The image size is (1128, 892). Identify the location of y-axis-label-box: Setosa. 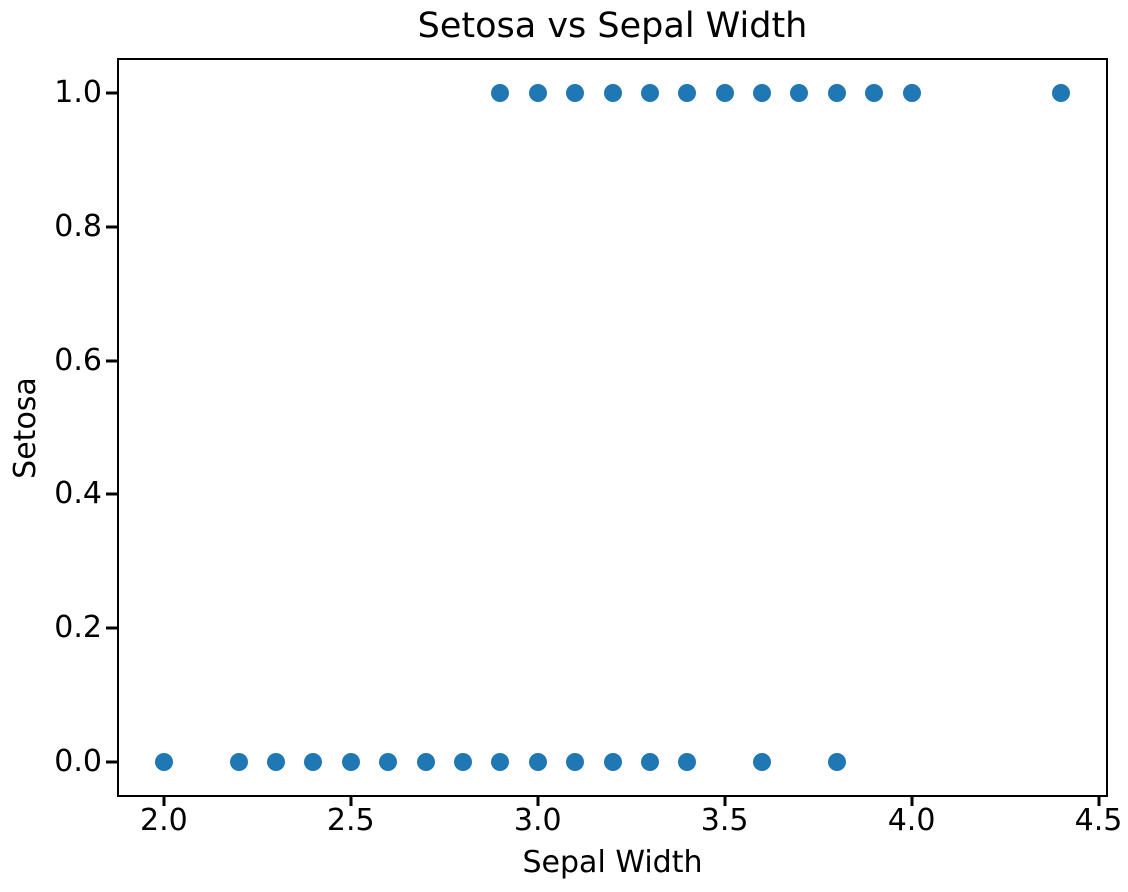
(26, 427).